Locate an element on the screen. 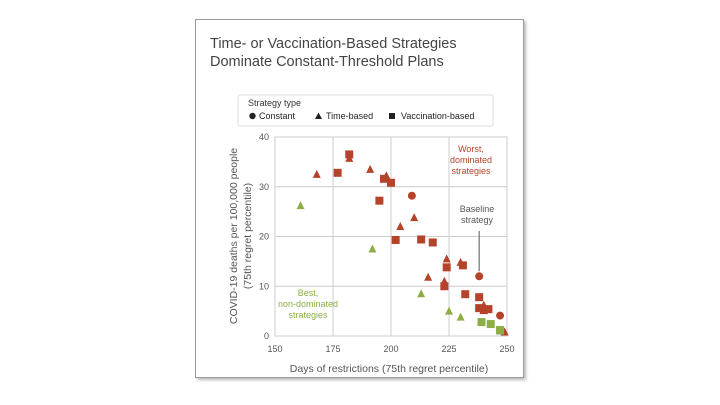 The height and width of the screenshot is (405, 720). annotation-best-line: Best, is located at coordinates (308, 293).